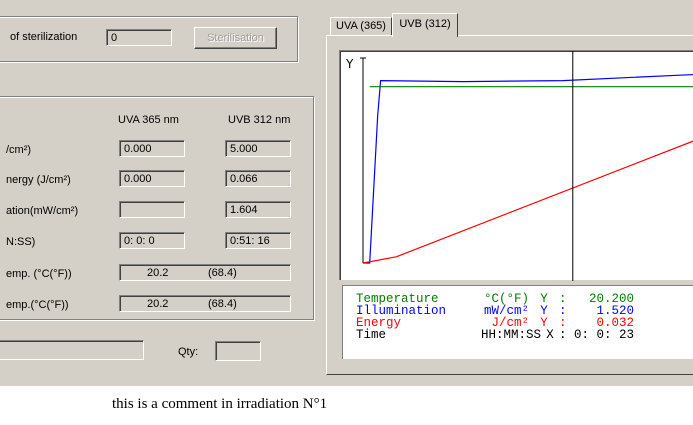 Image resolution: width=693 pixels, height=425 pixels. Describe the element at coordinates (544, 299) in the screenshot. I see `readout-temperature-axis: Y` at that location.